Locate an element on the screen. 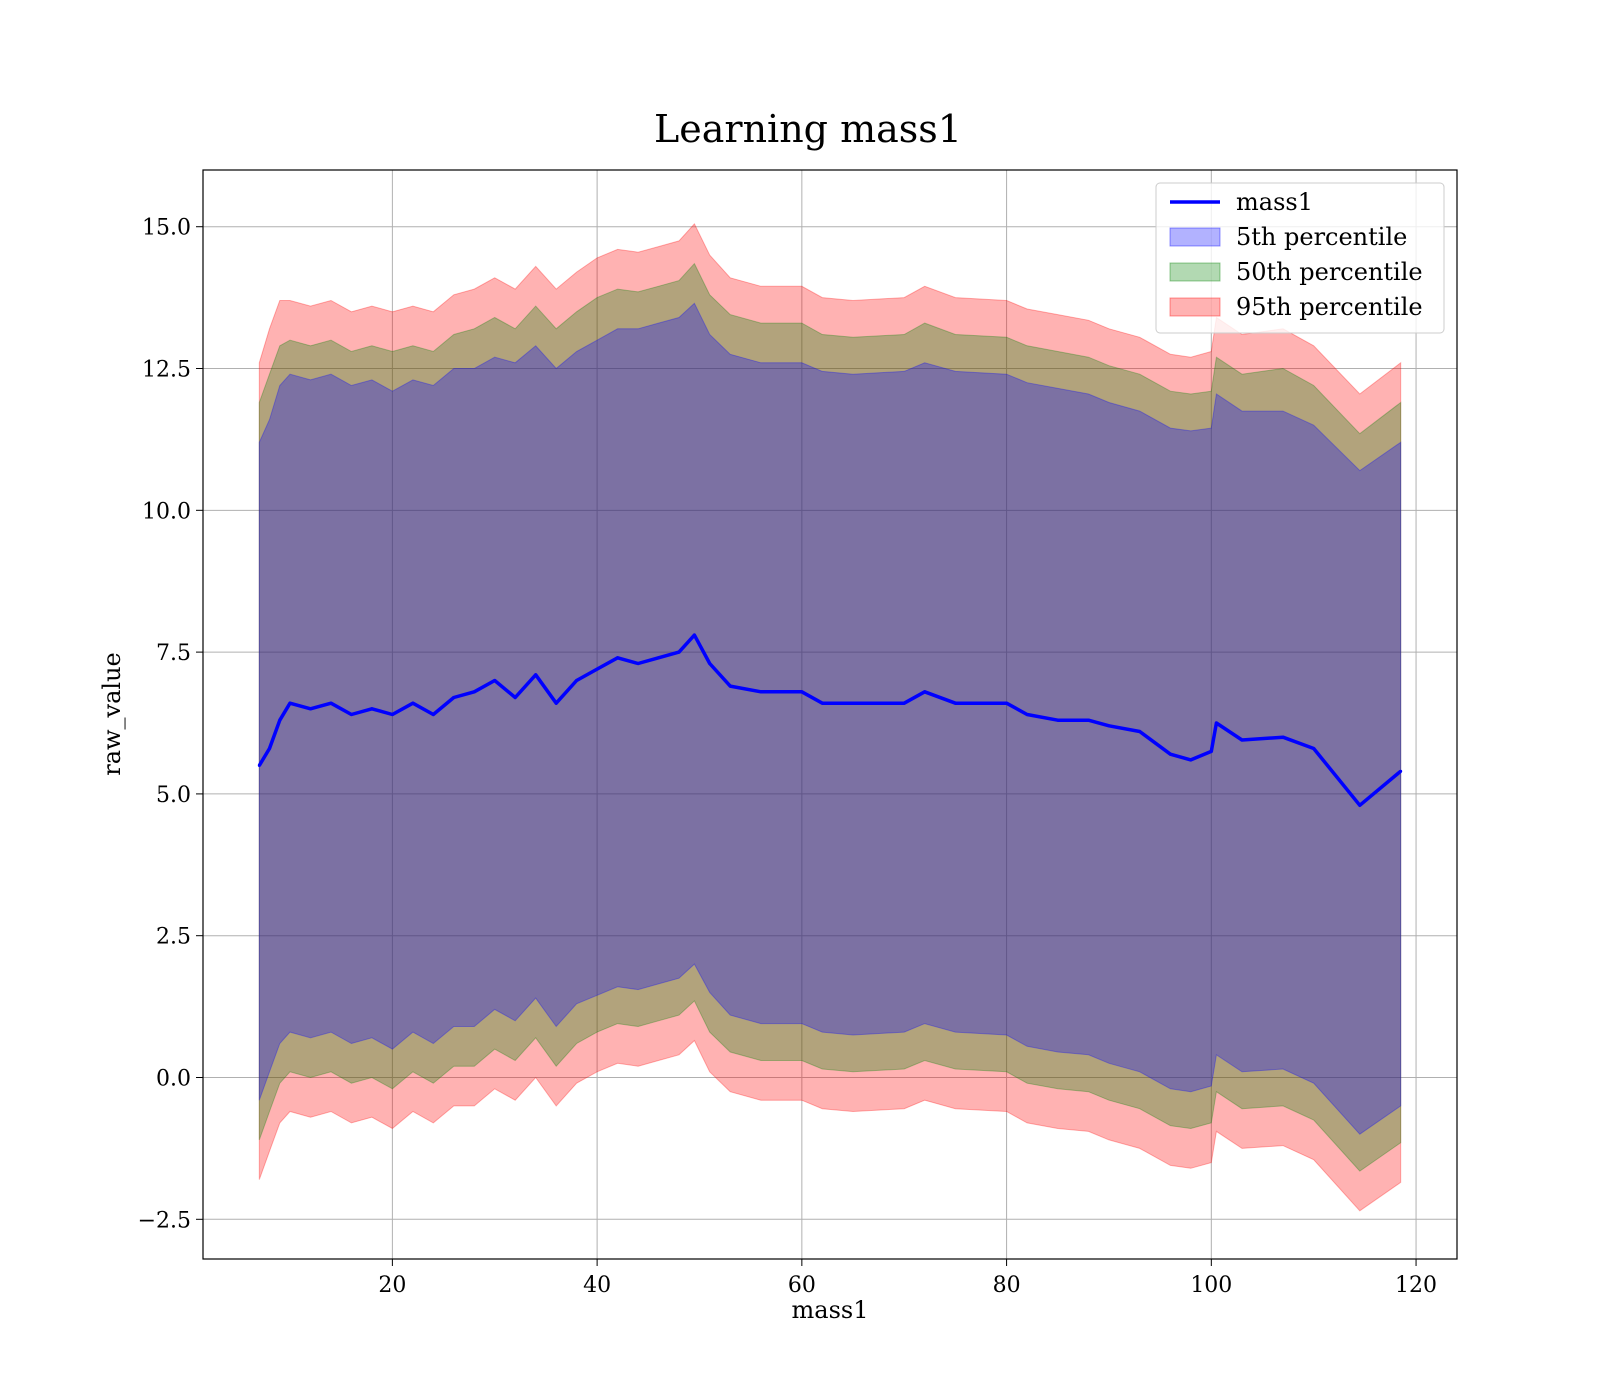 The image size is (1600, 1400). y-axis-label: raw_value is located at coordinates (112, 714).